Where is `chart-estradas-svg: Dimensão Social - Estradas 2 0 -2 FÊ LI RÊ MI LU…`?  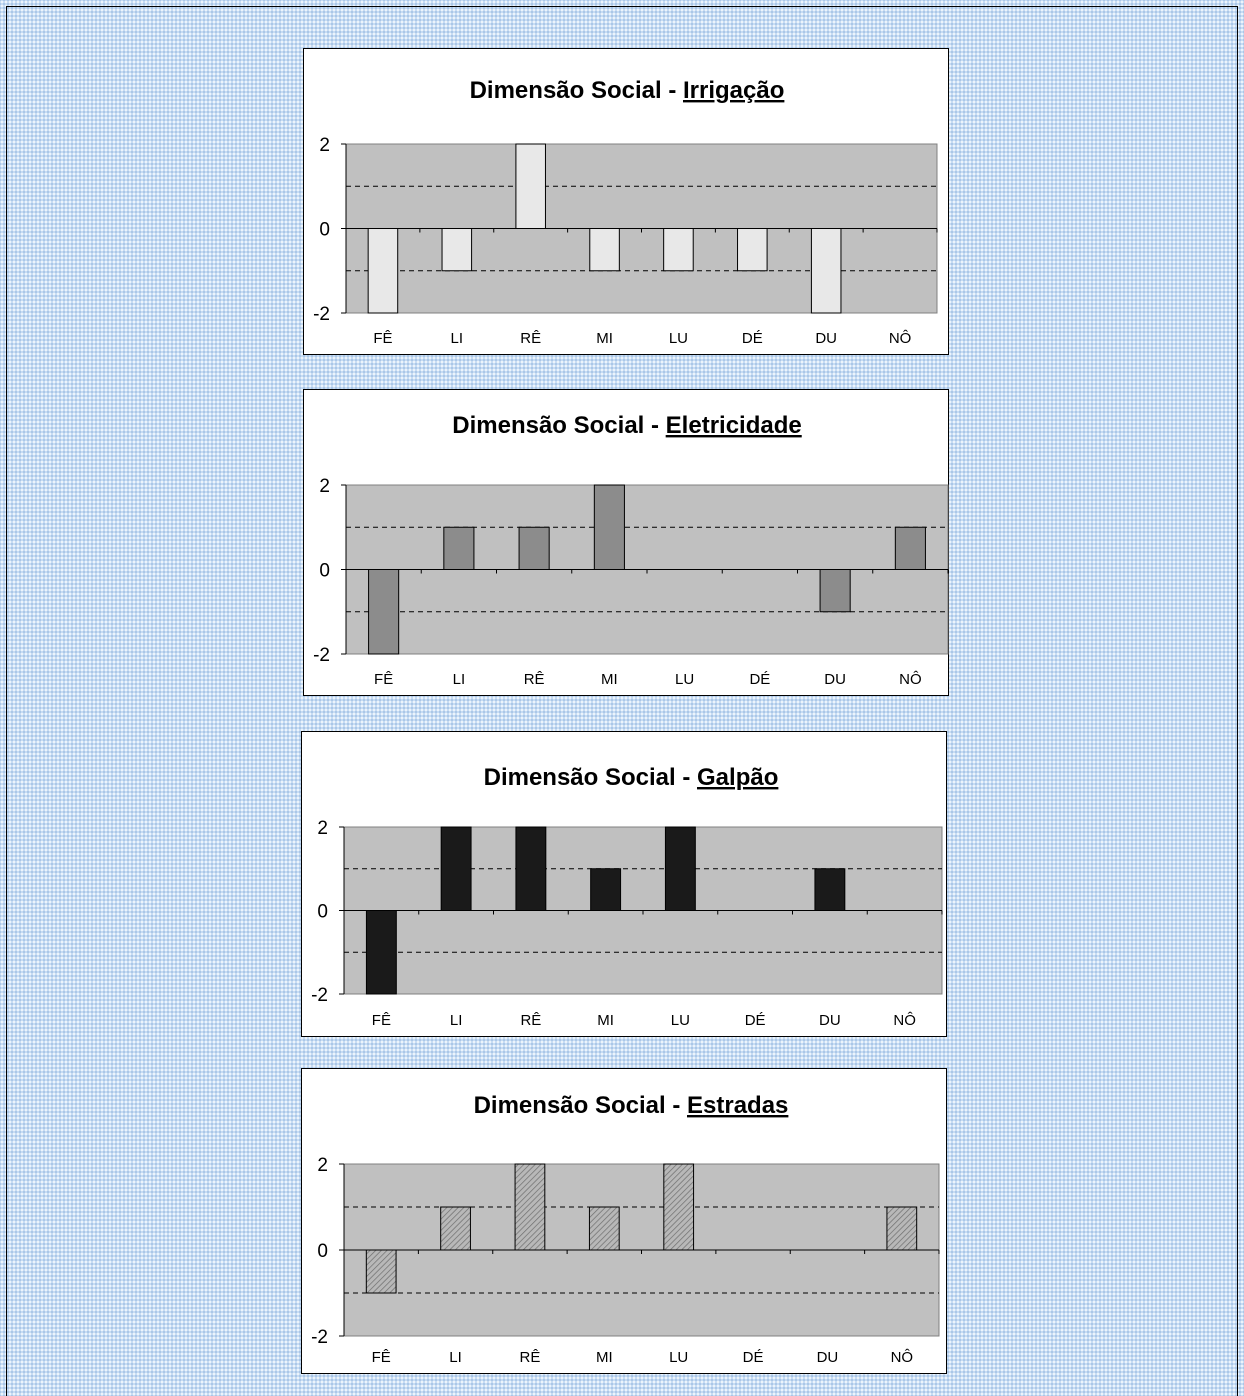 chart-estradas-svg: Dimensão Social - Estradas 2 0 -2 FÊ LI RÊ MI LU… is located at coordinates (625, 1229).